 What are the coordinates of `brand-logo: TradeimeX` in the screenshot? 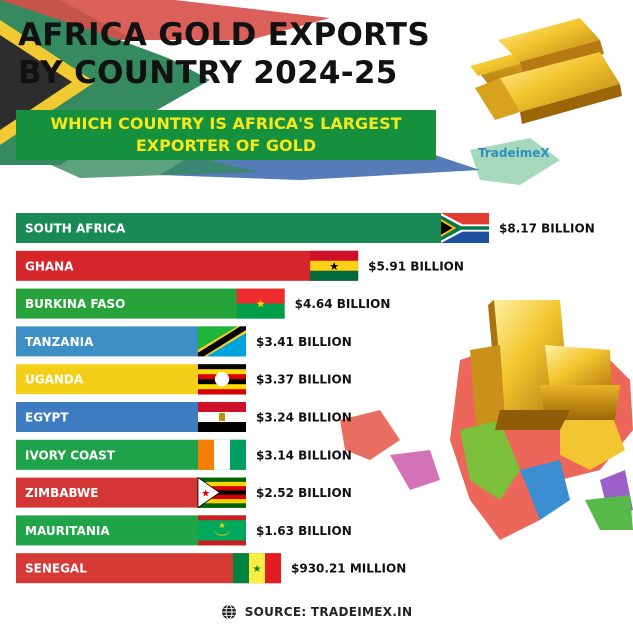 It's located at (514, 153).